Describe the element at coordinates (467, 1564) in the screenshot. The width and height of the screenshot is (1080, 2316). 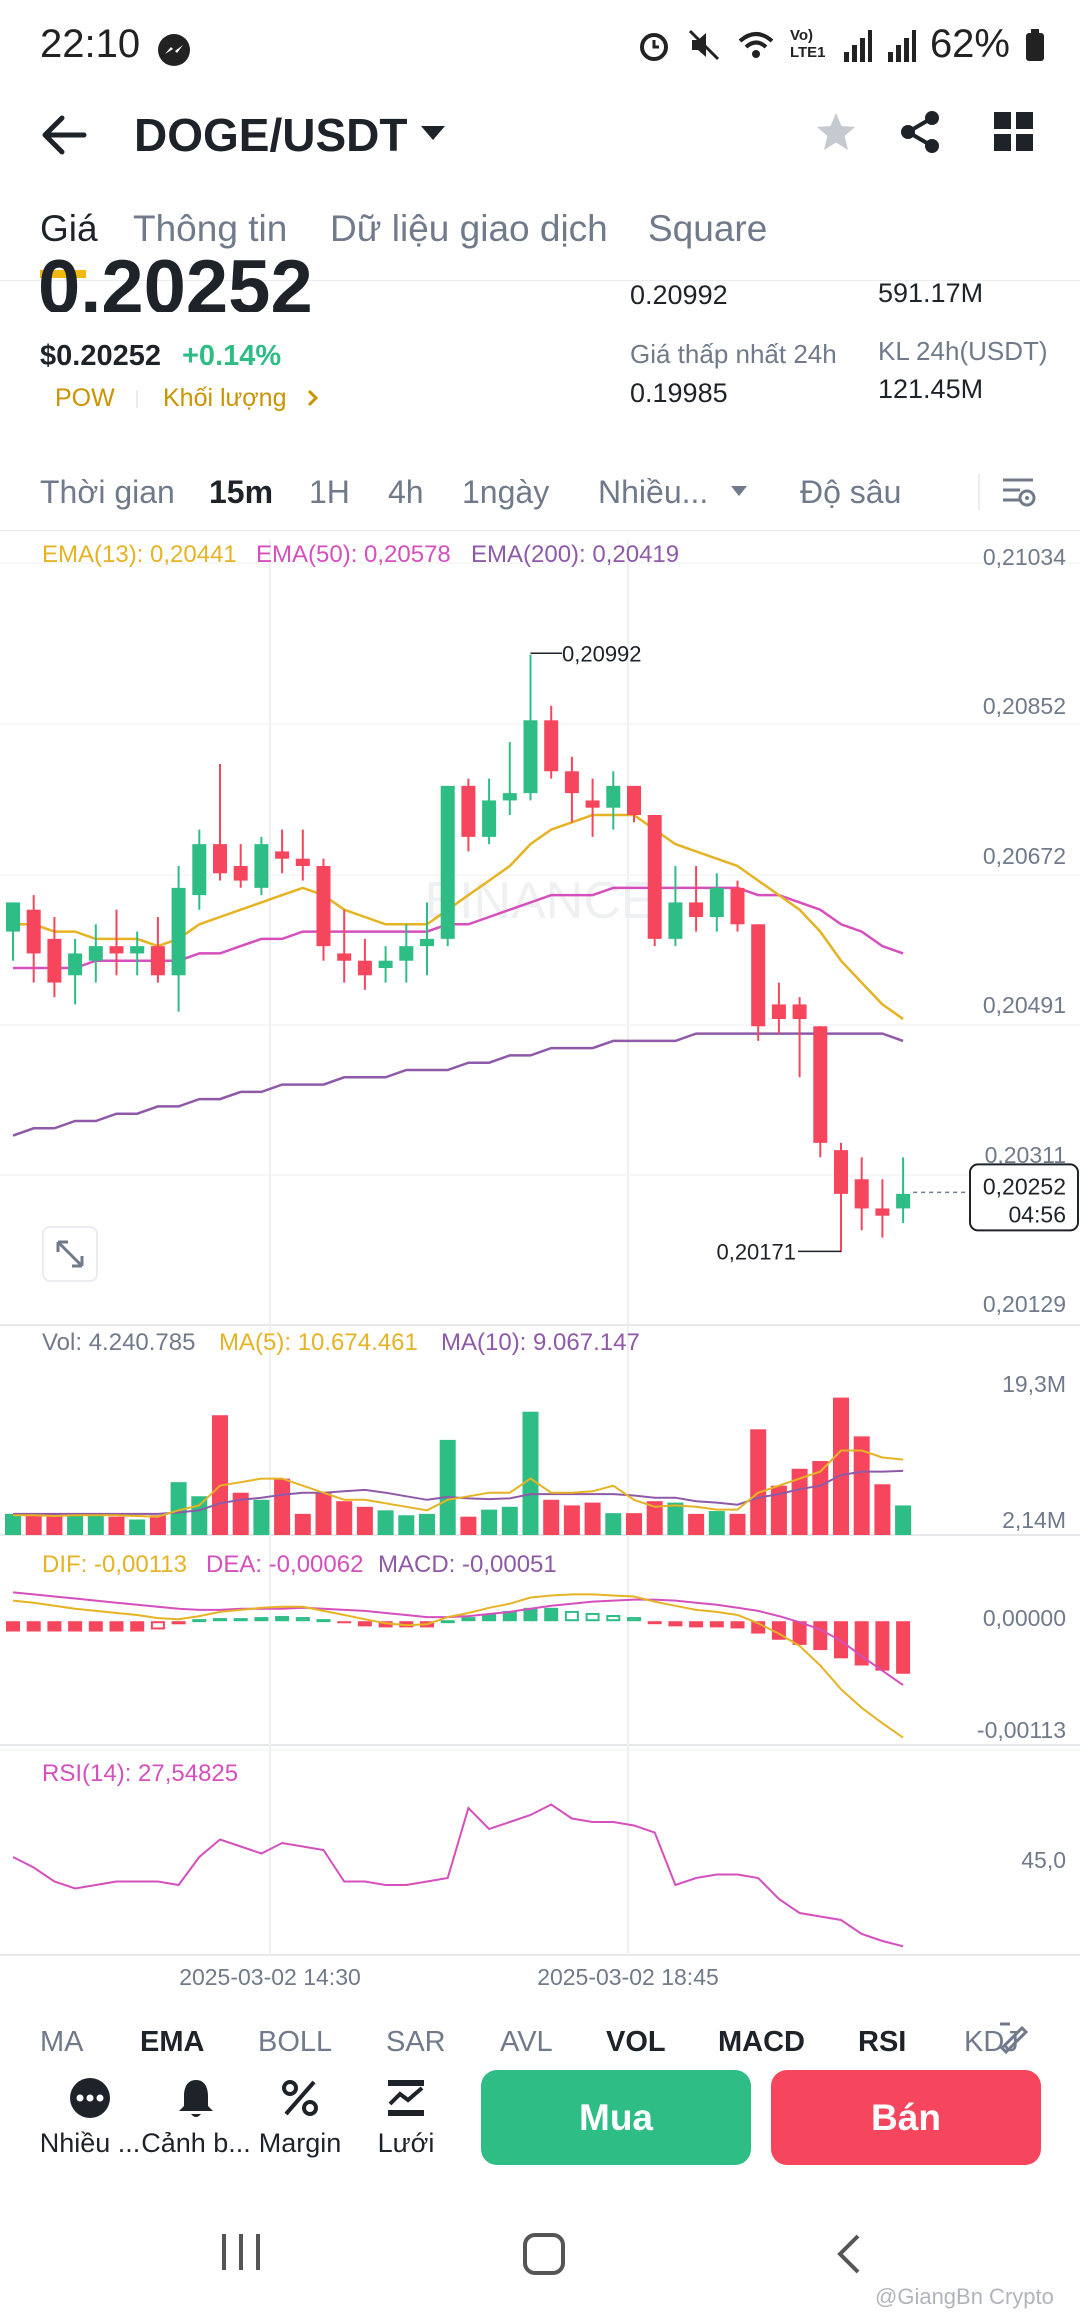
I see `macd-legend: MACD: -0,00051` at that location.